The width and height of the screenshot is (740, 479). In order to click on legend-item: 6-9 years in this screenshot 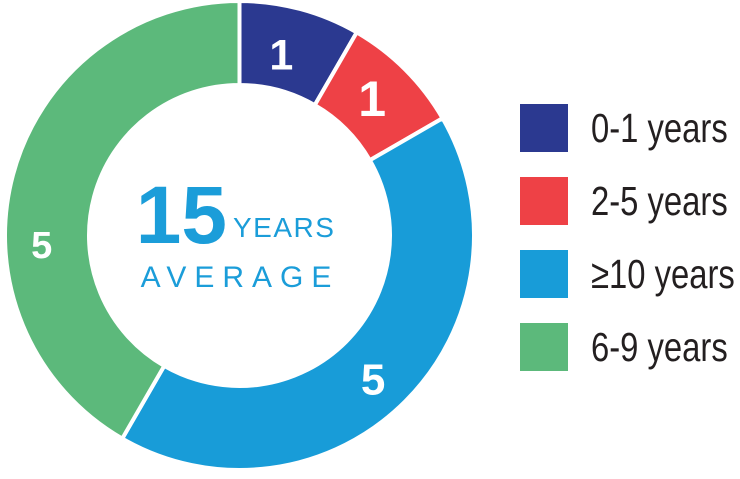, I will do `click(630, 347)`.